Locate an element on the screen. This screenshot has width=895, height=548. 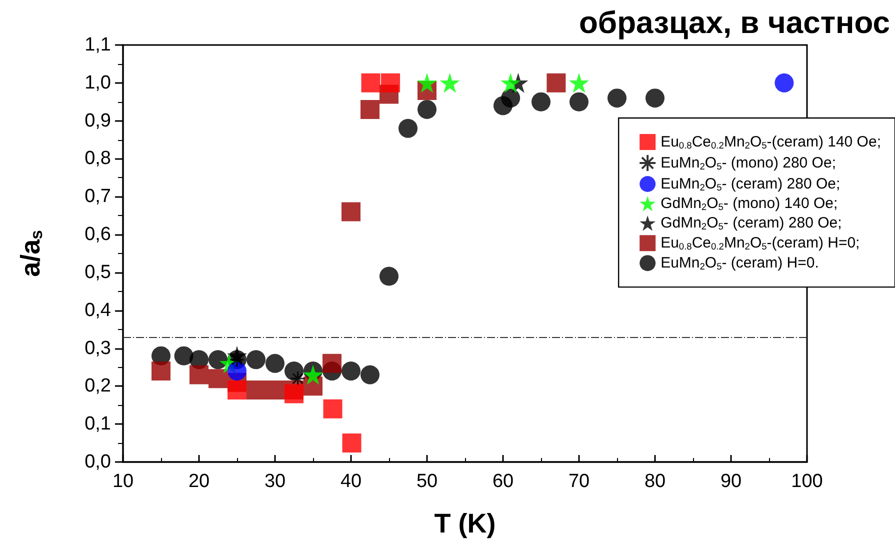
x-tick-label: 10 is located at coordinates (123, 481).